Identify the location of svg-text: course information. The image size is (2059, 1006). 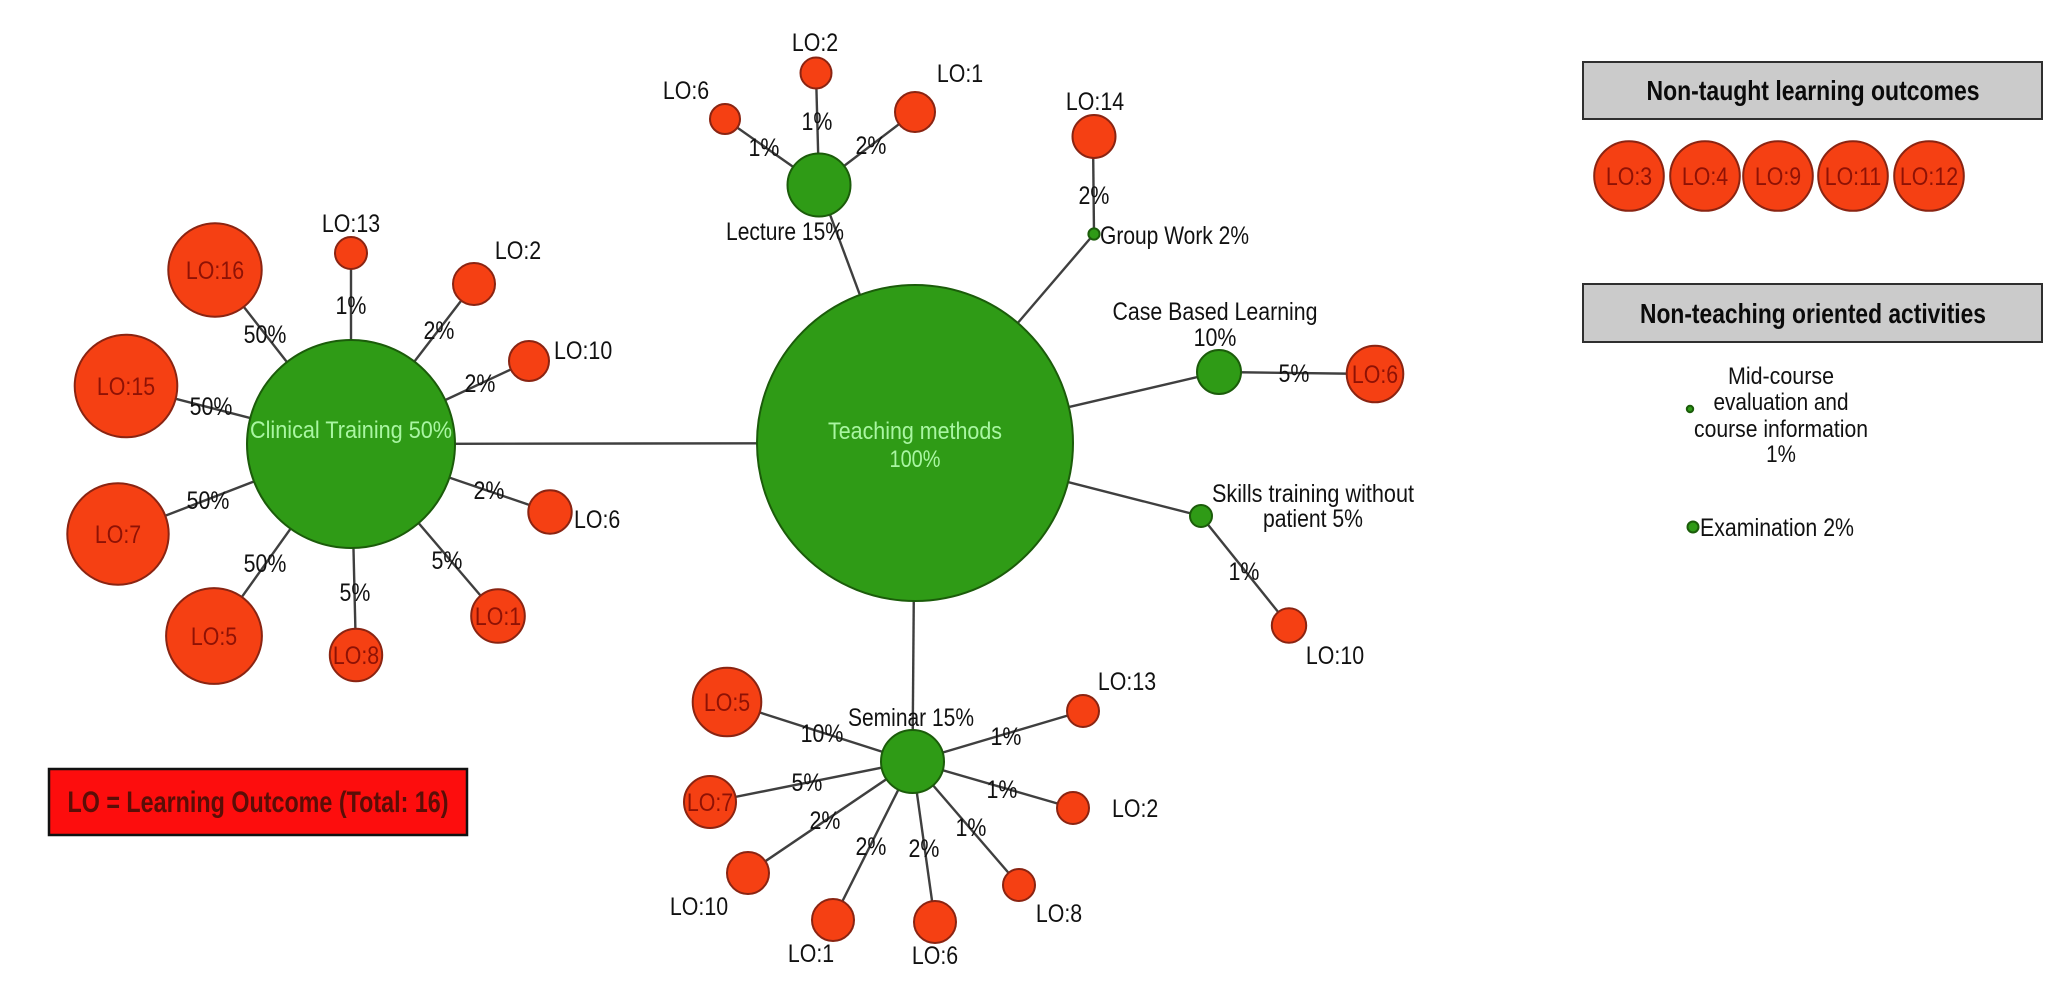
(1781, 429).